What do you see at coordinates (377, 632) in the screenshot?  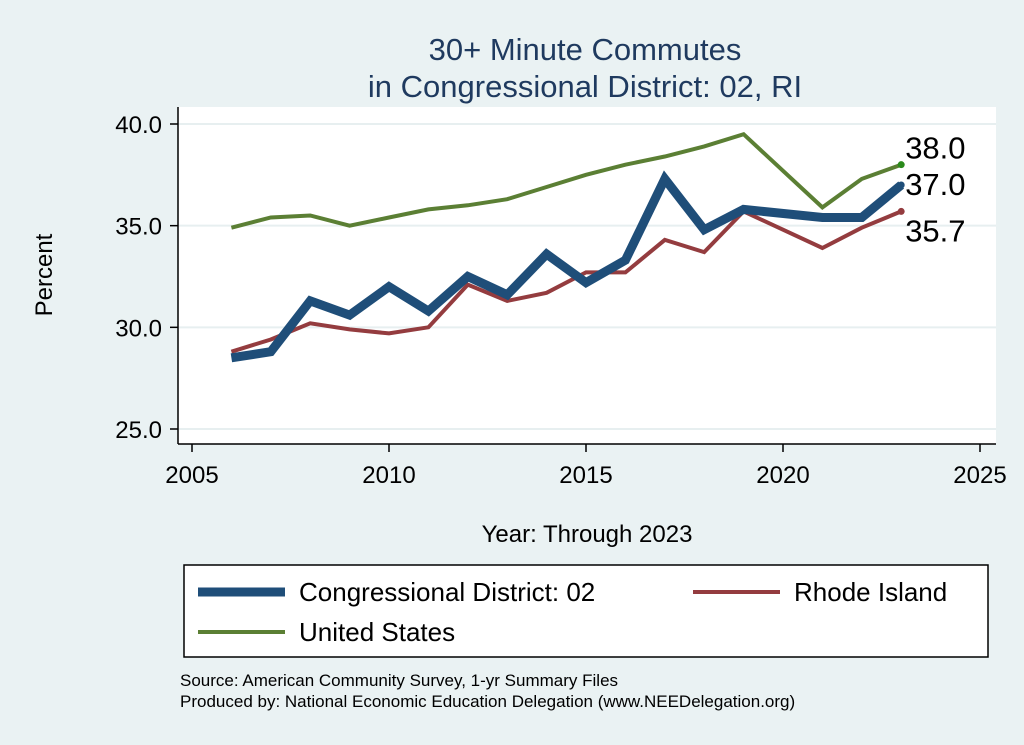 I see `legend-entry-label: United States` at bounding box center [377, 632].